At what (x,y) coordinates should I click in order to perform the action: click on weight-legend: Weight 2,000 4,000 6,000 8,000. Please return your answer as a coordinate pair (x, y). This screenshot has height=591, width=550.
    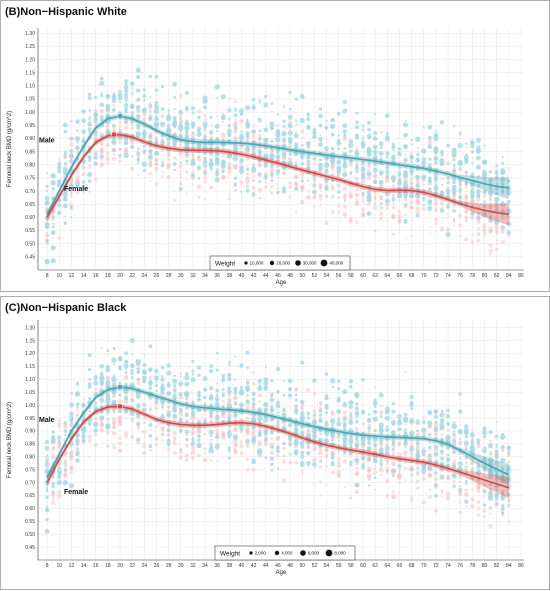
    Looking at the image, I should click on (285, 553).